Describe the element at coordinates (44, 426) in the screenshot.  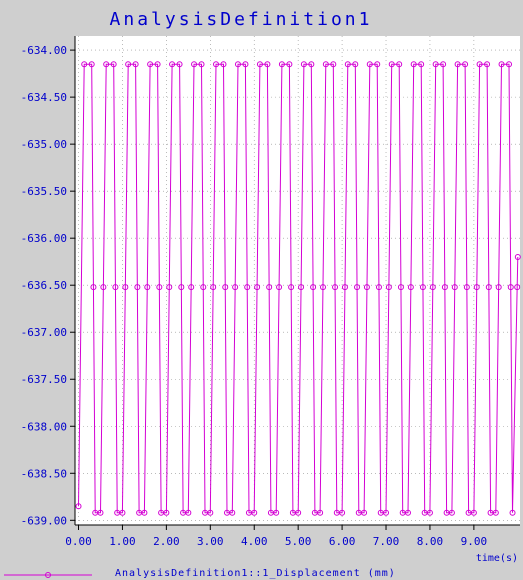
I see `y-tick-label: -638.00` at that location.